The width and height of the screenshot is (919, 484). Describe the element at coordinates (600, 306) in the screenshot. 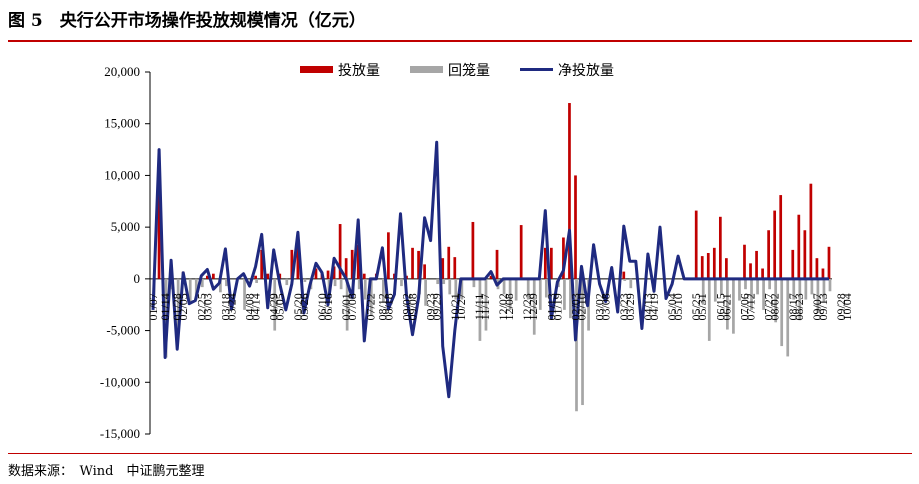

I see `x-tick-label: 03/02` at that location.